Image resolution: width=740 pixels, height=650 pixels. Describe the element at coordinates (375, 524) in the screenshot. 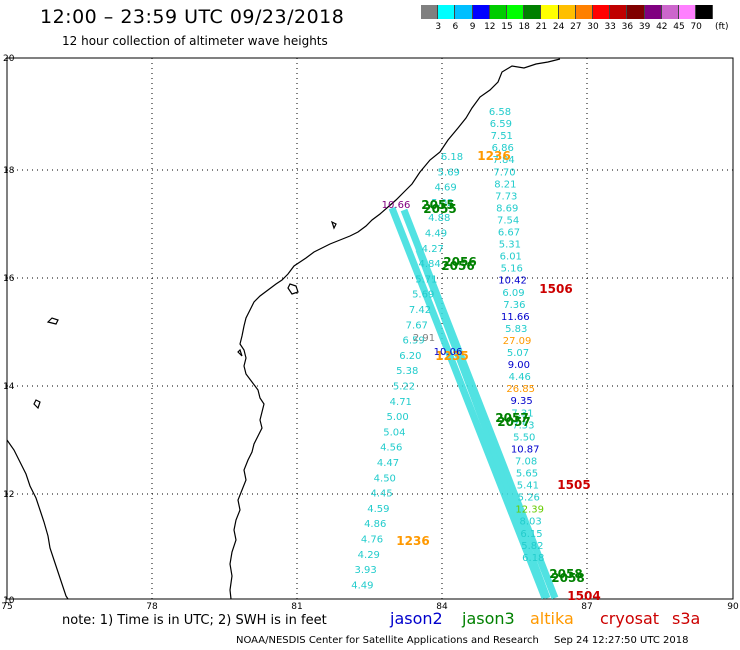

I see `track-value: 4.86` at that location.